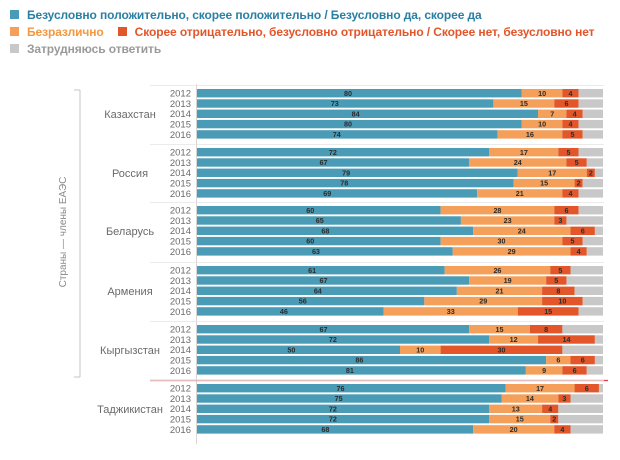  I want to click on data-label-positive: 74, so click(337, 134).